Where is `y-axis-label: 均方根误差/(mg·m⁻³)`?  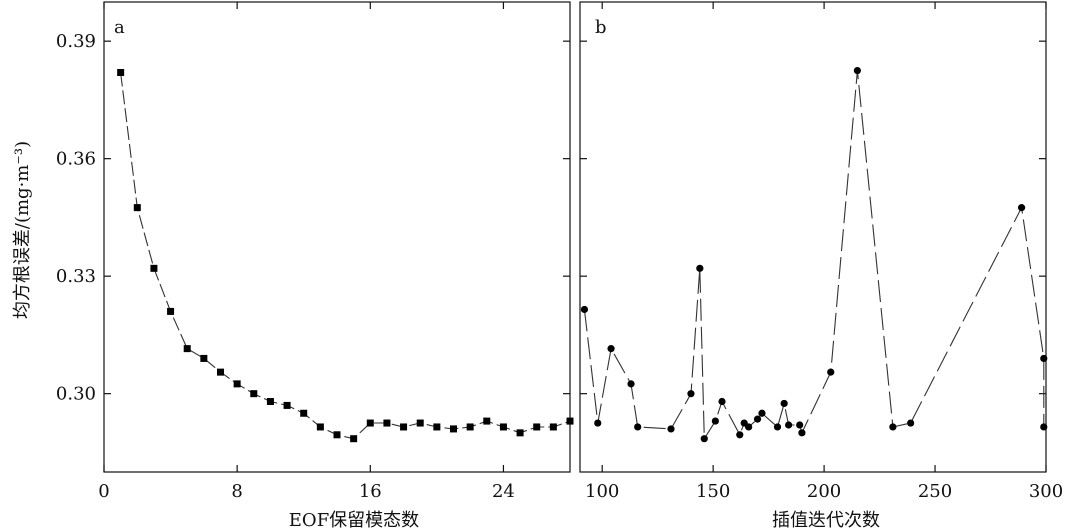
y-axis-label: 均方根误差/(mg·m⁻³) is located at coordinates (22, 230).